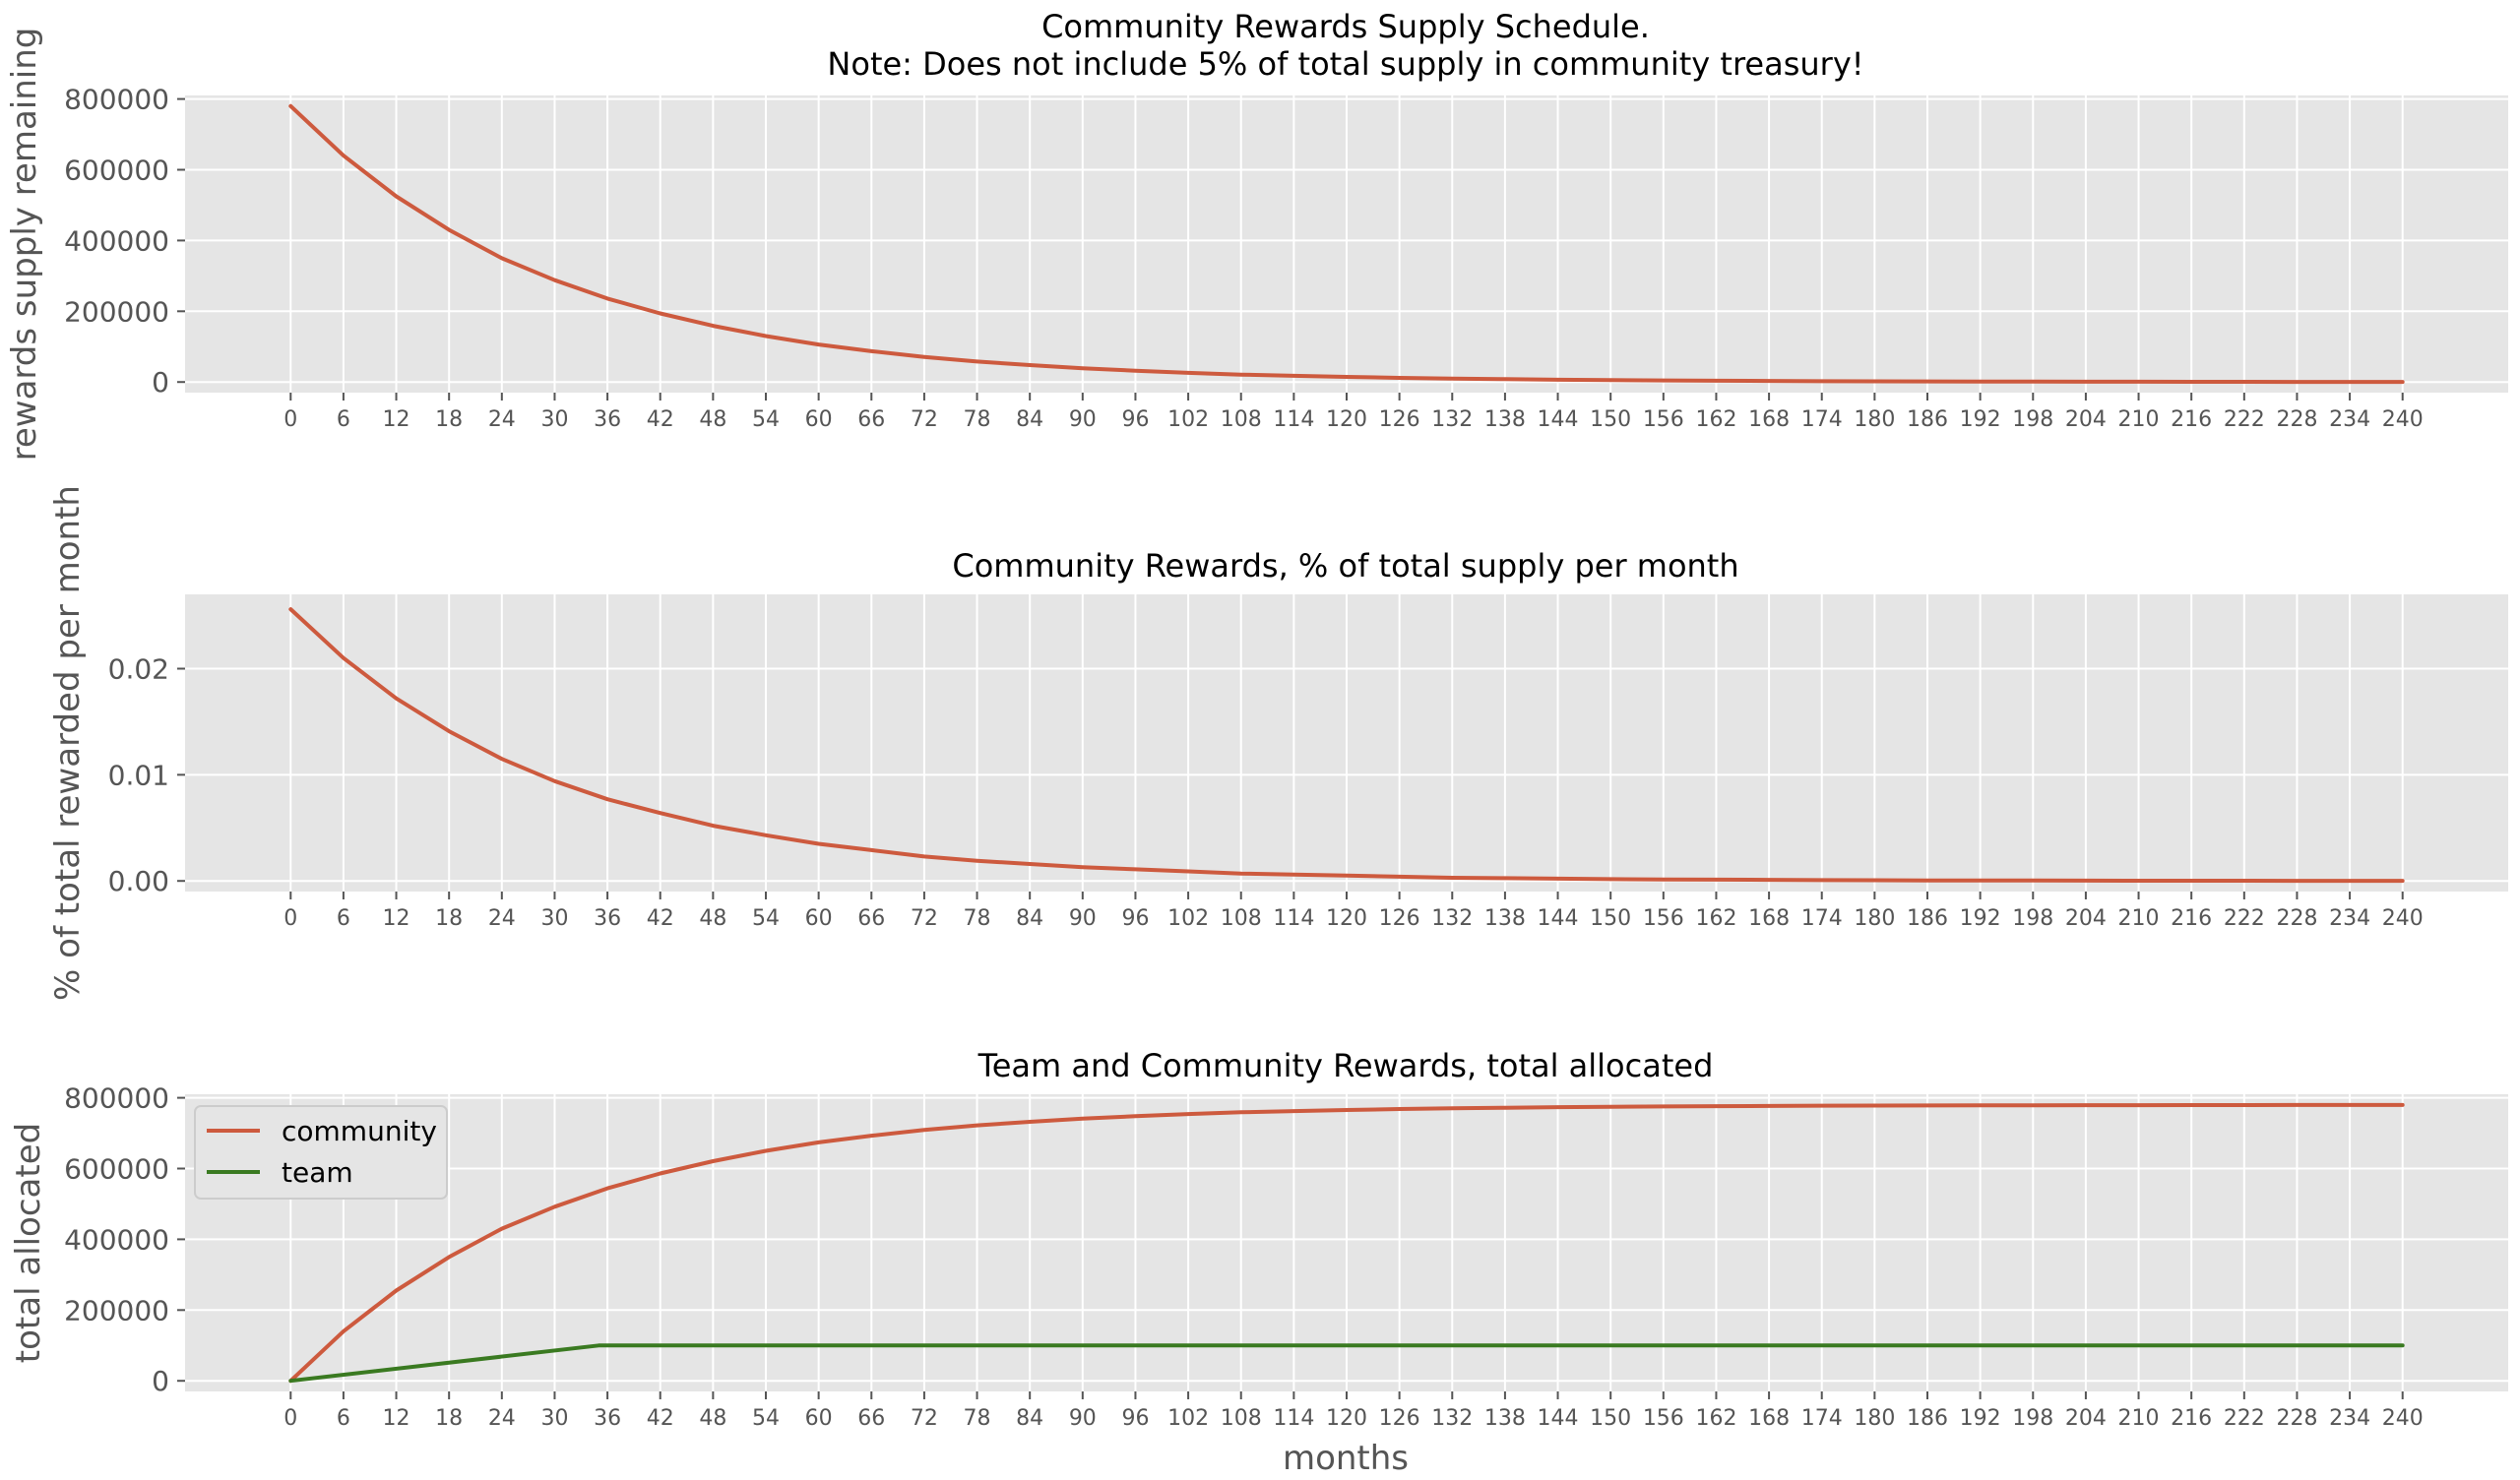  I want to click on x-tick-label: 60, so click(819, 919).